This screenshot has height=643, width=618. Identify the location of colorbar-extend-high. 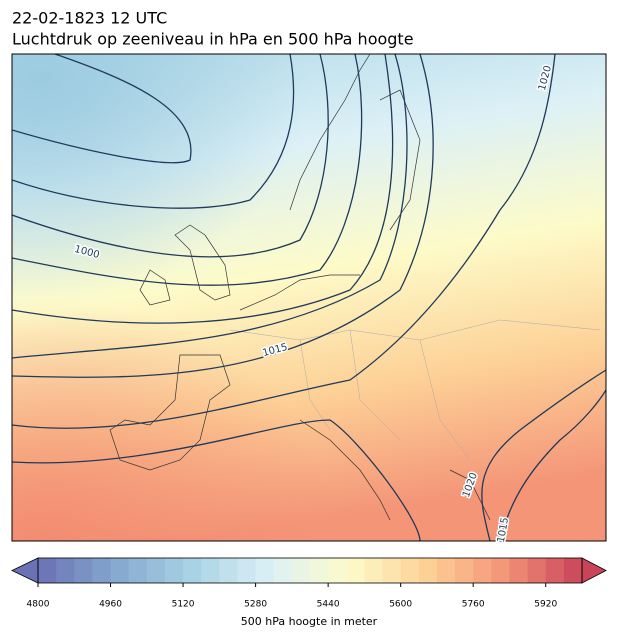
(594, 570).